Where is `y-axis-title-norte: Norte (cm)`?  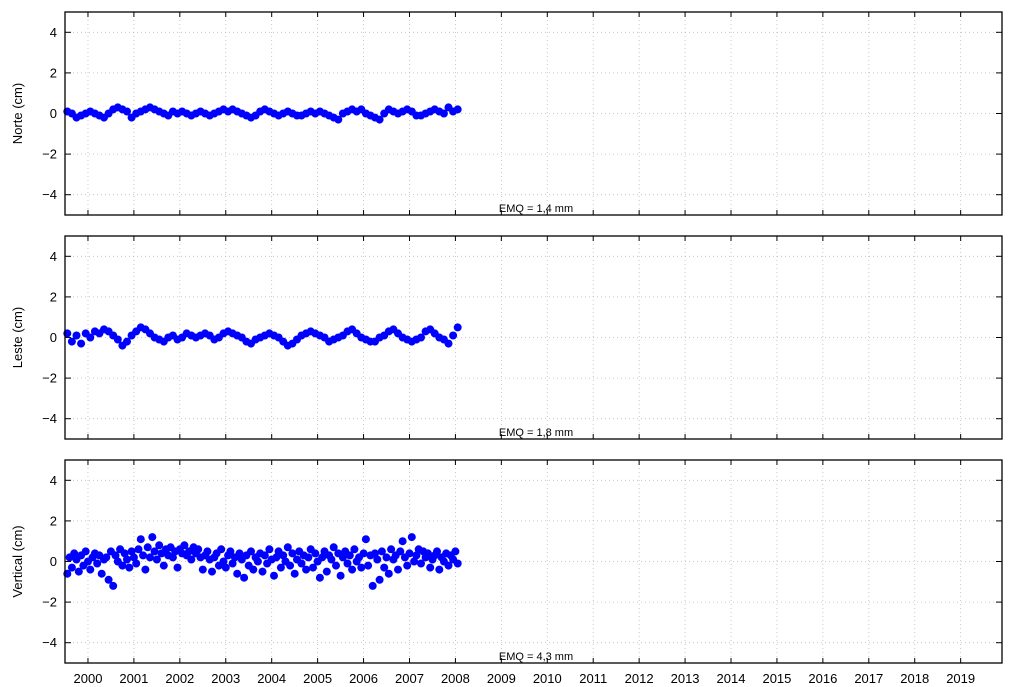 y-axis-title-norte: Norte (cm) is located at coordinates (17, 113).